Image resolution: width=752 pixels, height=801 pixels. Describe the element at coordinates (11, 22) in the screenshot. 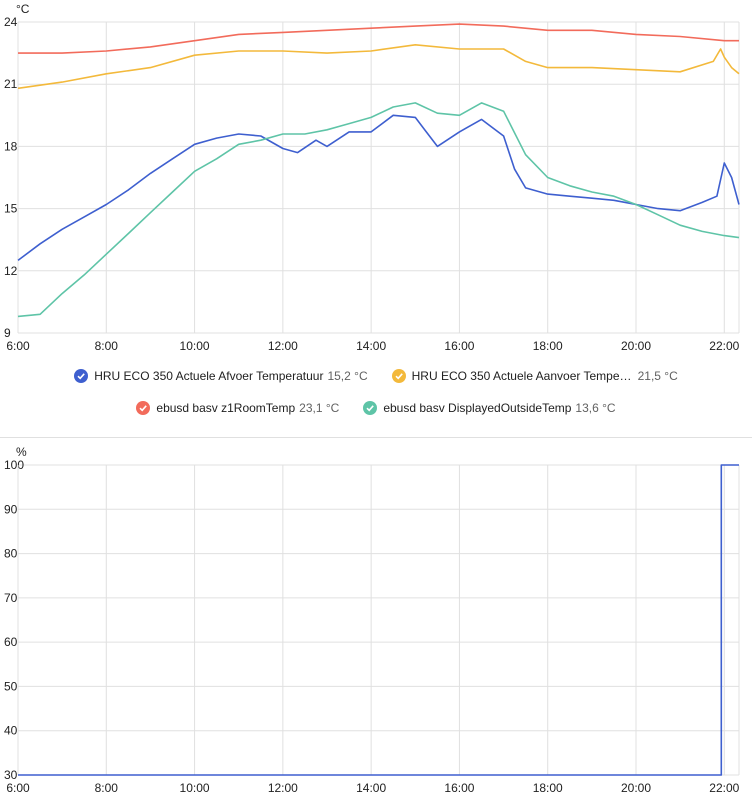

I see `y-tick-label: 24` at that location.